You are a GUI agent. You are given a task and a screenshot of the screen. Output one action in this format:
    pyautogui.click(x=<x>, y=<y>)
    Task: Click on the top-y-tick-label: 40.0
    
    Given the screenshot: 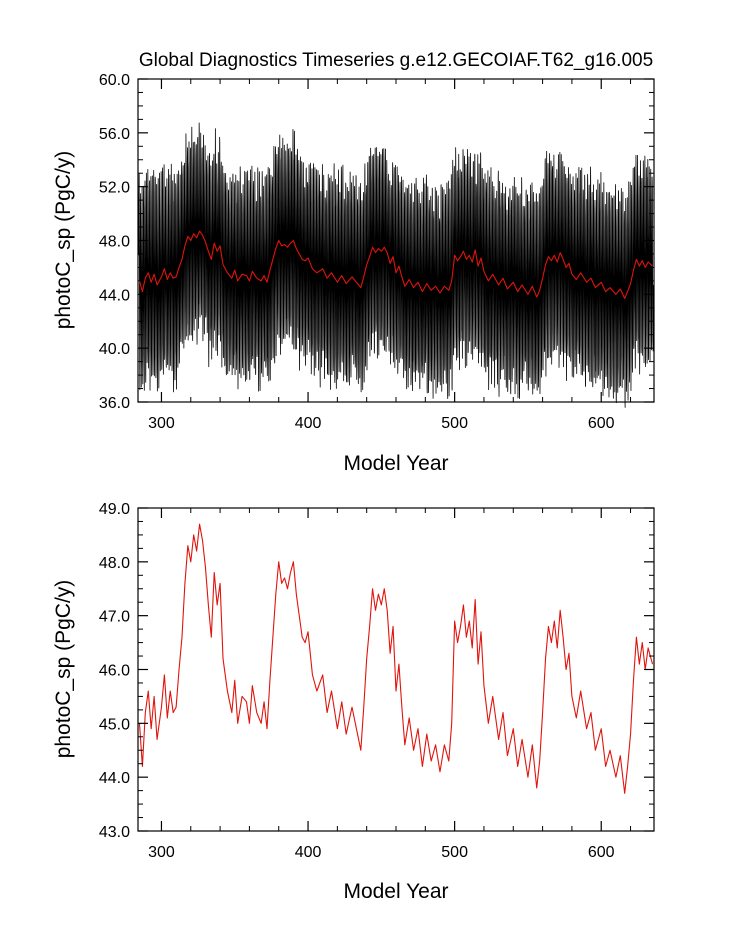 What is the action you would take?
    pyautogui.click(x=114, y=349)
    